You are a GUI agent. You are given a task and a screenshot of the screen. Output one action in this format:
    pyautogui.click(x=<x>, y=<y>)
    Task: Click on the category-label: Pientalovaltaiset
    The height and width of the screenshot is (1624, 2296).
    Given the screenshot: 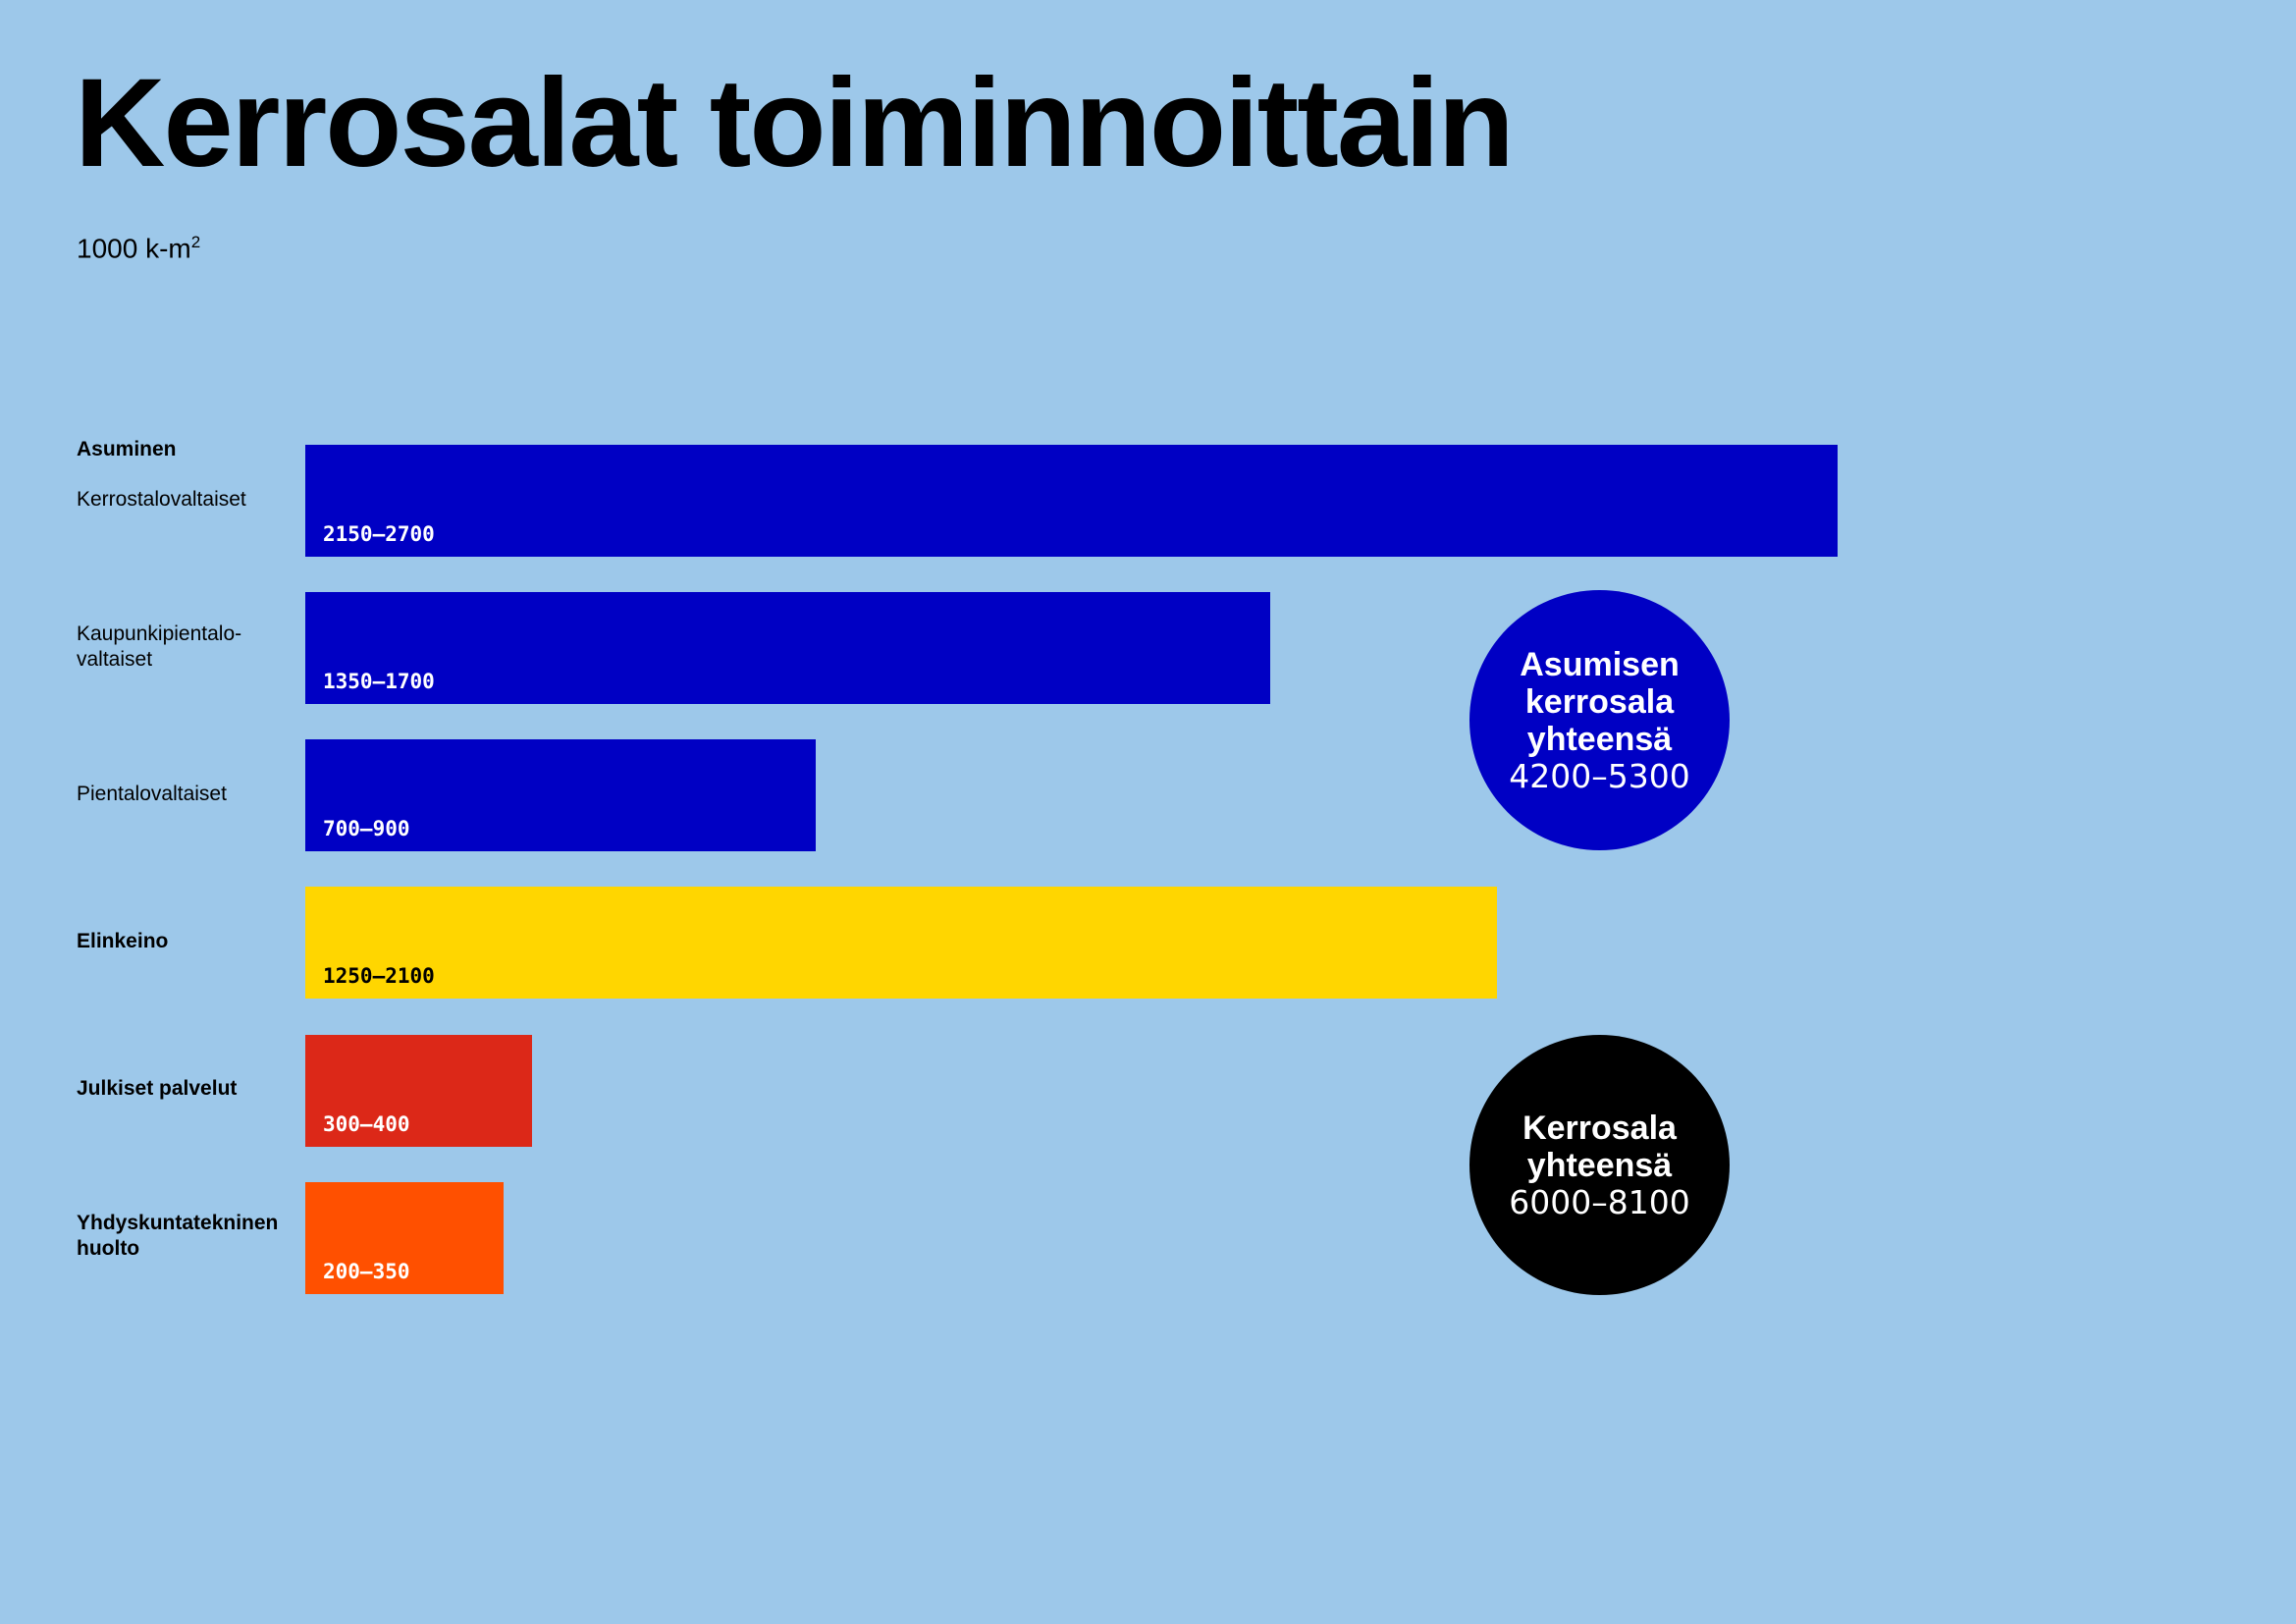 What is the action you would take?
    pyautogui.click(x=152, y=794)
    